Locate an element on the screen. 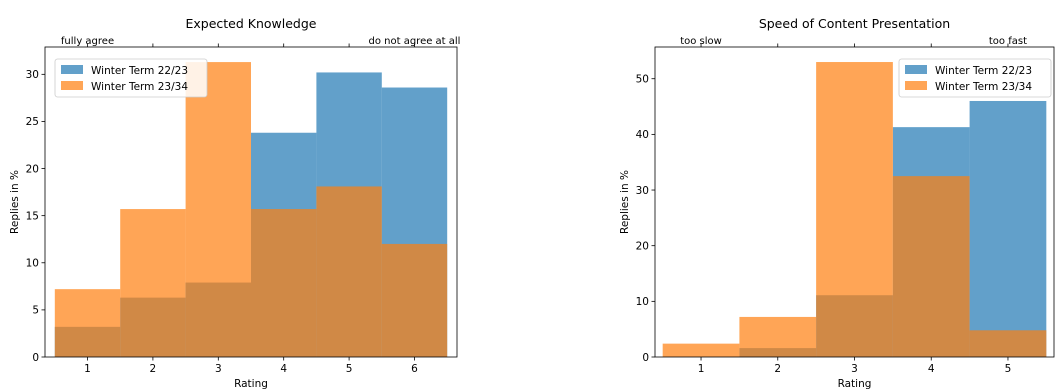  chart-title: Expected Knowledge is located at coordinates (250, 23).